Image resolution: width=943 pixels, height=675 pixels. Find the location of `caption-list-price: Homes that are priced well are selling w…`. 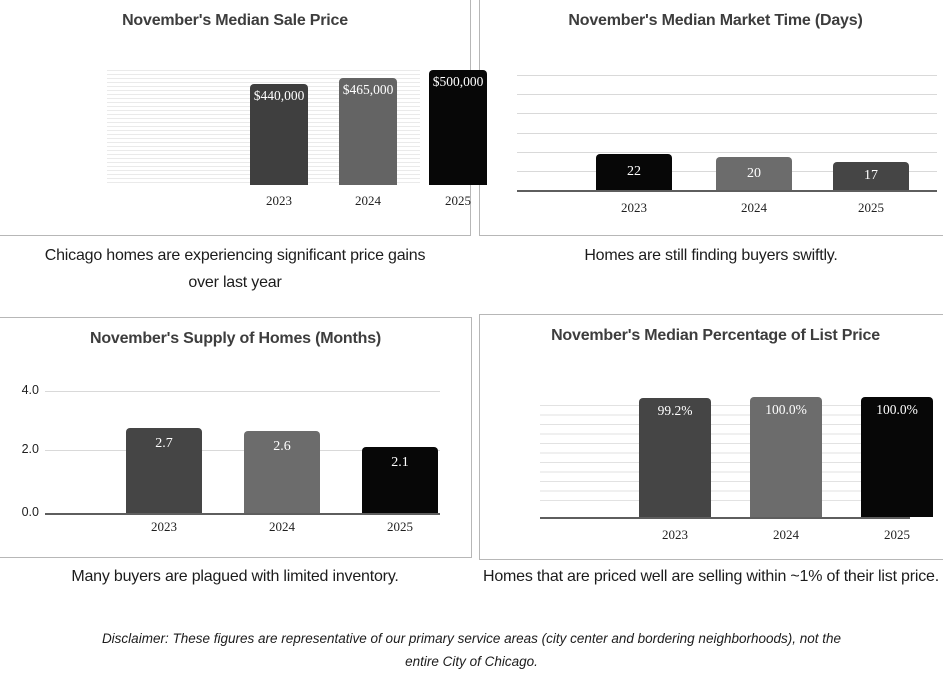

caption-list-price: Homes that are priced well are selling w… is located at coordinates (711, 576).